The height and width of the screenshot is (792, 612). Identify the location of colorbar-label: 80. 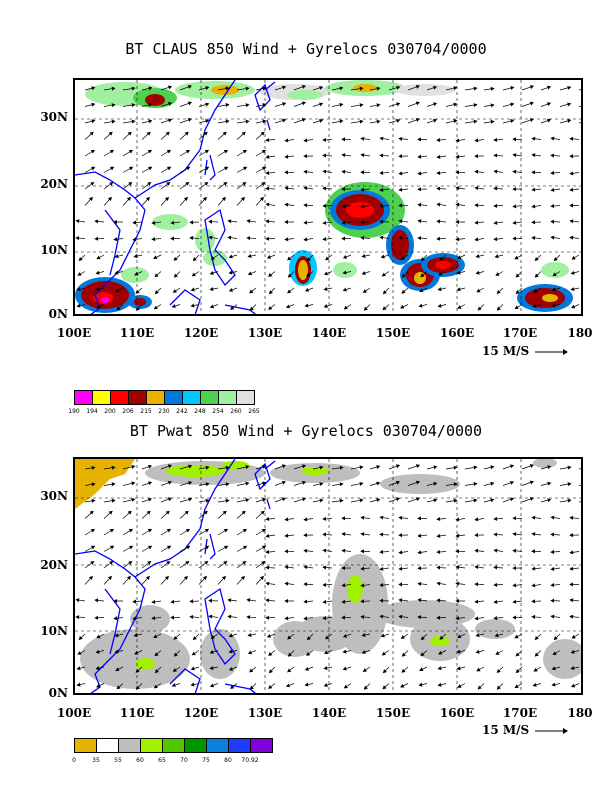
(228, 760).